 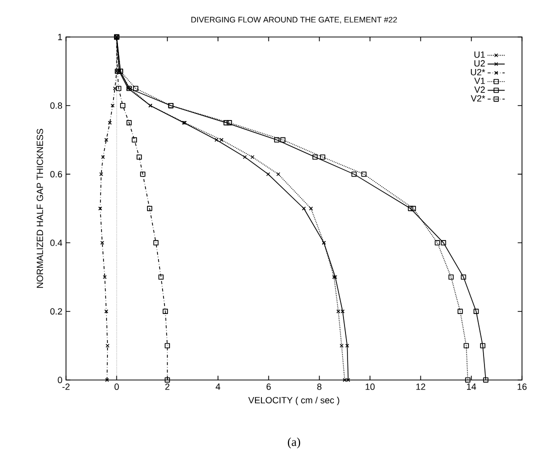 What do you see at coordinates (522, 387) in the screenshot?
I see `x-tick-label: 16` at bounding box center [522, 387].